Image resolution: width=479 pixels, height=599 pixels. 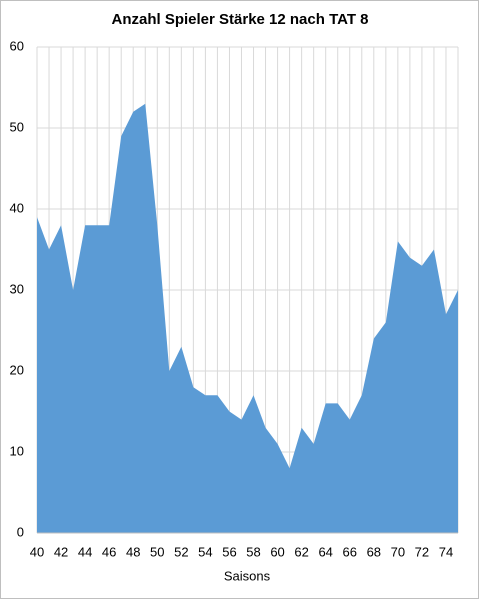 I want to click on x-tick-label: 56, so click(x=229, y=551).